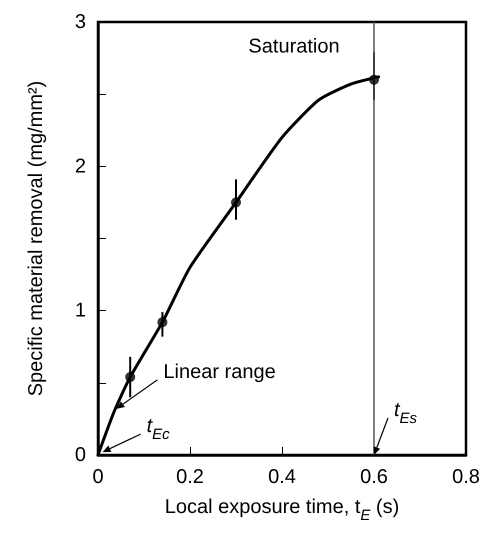 This screenshot has width=489, height=543. Describe the element at coordinates (282, 477) in the screenshot. I see `x-tick-label: 0.4` at that location.